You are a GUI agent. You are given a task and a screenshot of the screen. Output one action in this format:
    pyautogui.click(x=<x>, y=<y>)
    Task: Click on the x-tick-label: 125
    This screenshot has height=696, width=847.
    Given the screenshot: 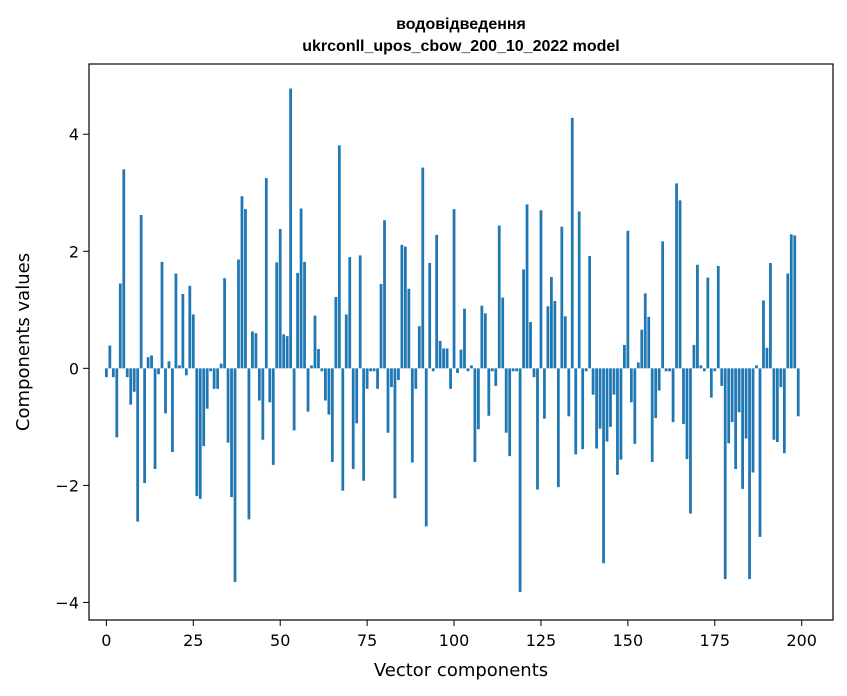 What is the action you would take?
    pyautogui.click(x=541, y=640)
    